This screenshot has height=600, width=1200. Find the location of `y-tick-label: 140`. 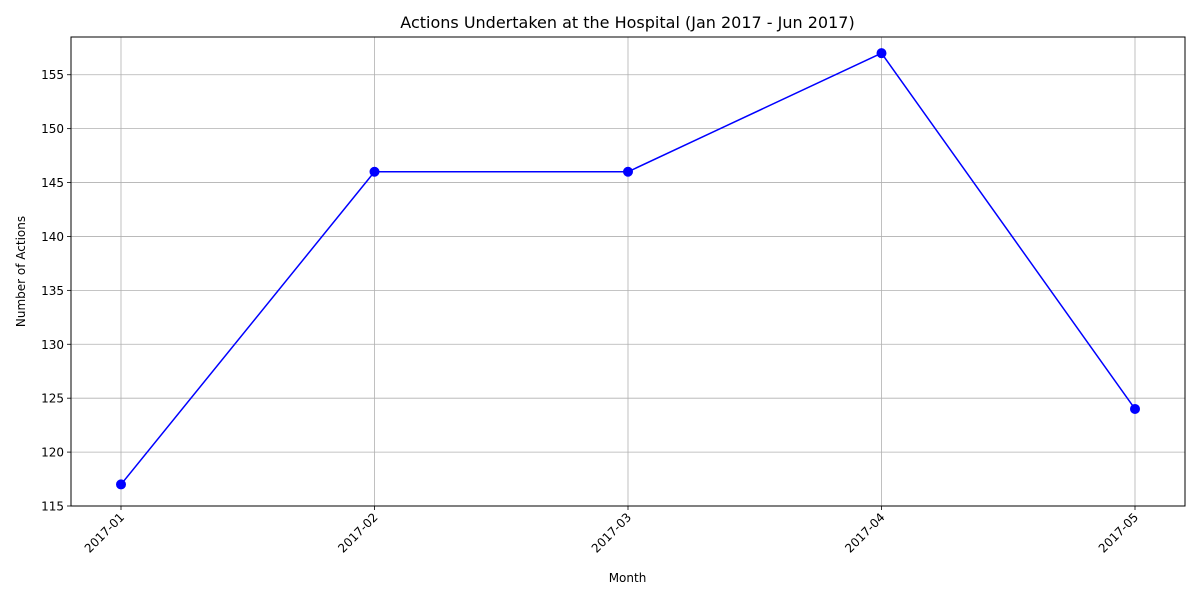

y-tick-label: 140 is located at coordinates (52, 237).